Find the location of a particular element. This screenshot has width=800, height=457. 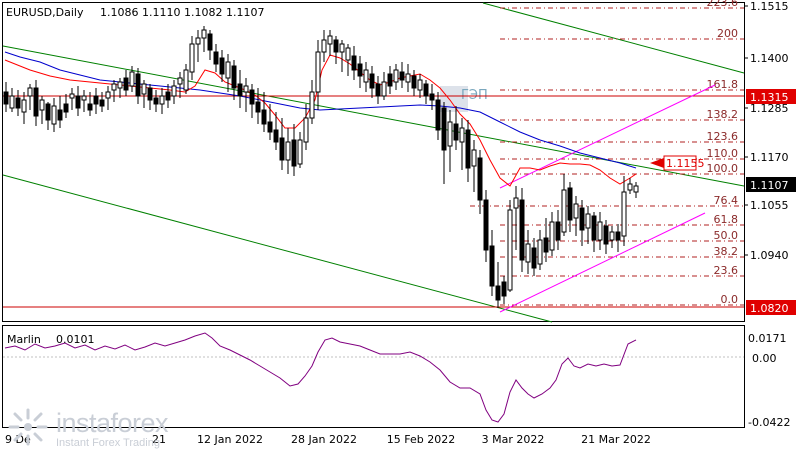

support-price-tag is located at coordinates (771, 307).